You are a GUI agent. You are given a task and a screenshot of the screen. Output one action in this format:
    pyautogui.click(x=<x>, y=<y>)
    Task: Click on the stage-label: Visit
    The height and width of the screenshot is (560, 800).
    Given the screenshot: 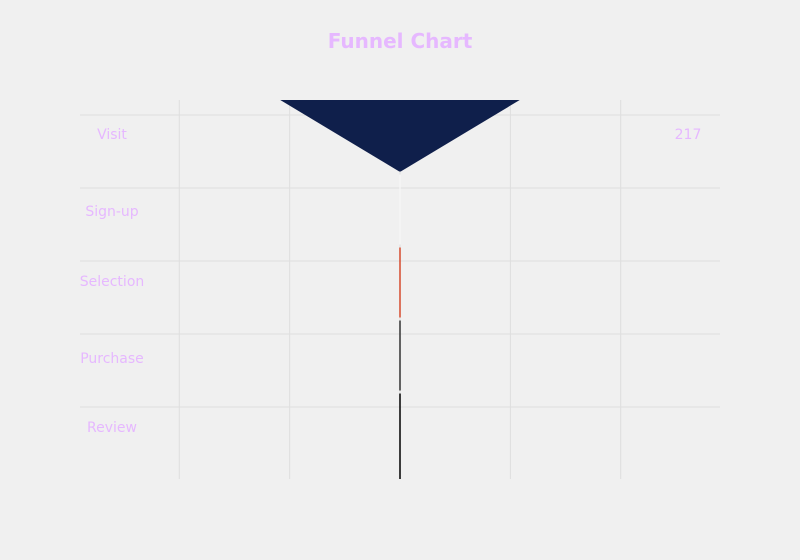 What is the action you would take?
    pyautogui.click(x=112, y=135)
    